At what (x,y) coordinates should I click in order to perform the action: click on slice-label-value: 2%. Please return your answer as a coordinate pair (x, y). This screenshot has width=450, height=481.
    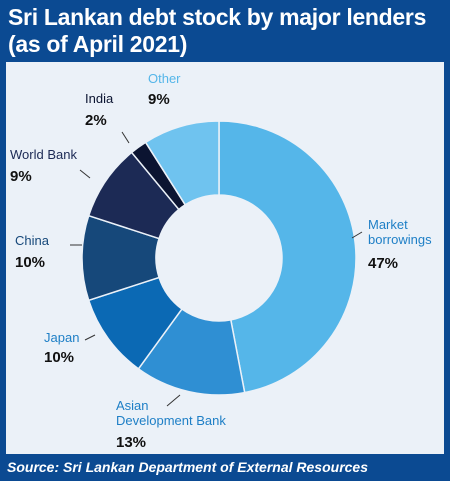
    Looking at the image, I should click on (96, 120).